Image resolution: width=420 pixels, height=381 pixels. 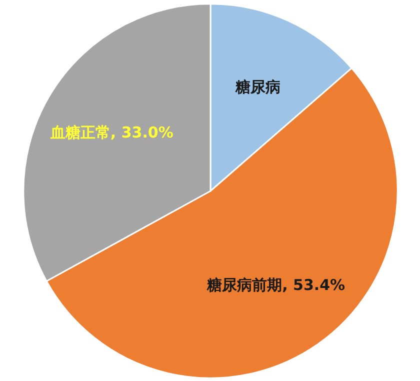 I want to click on slice-label: 糖尿病, so click(x=257, y=87).